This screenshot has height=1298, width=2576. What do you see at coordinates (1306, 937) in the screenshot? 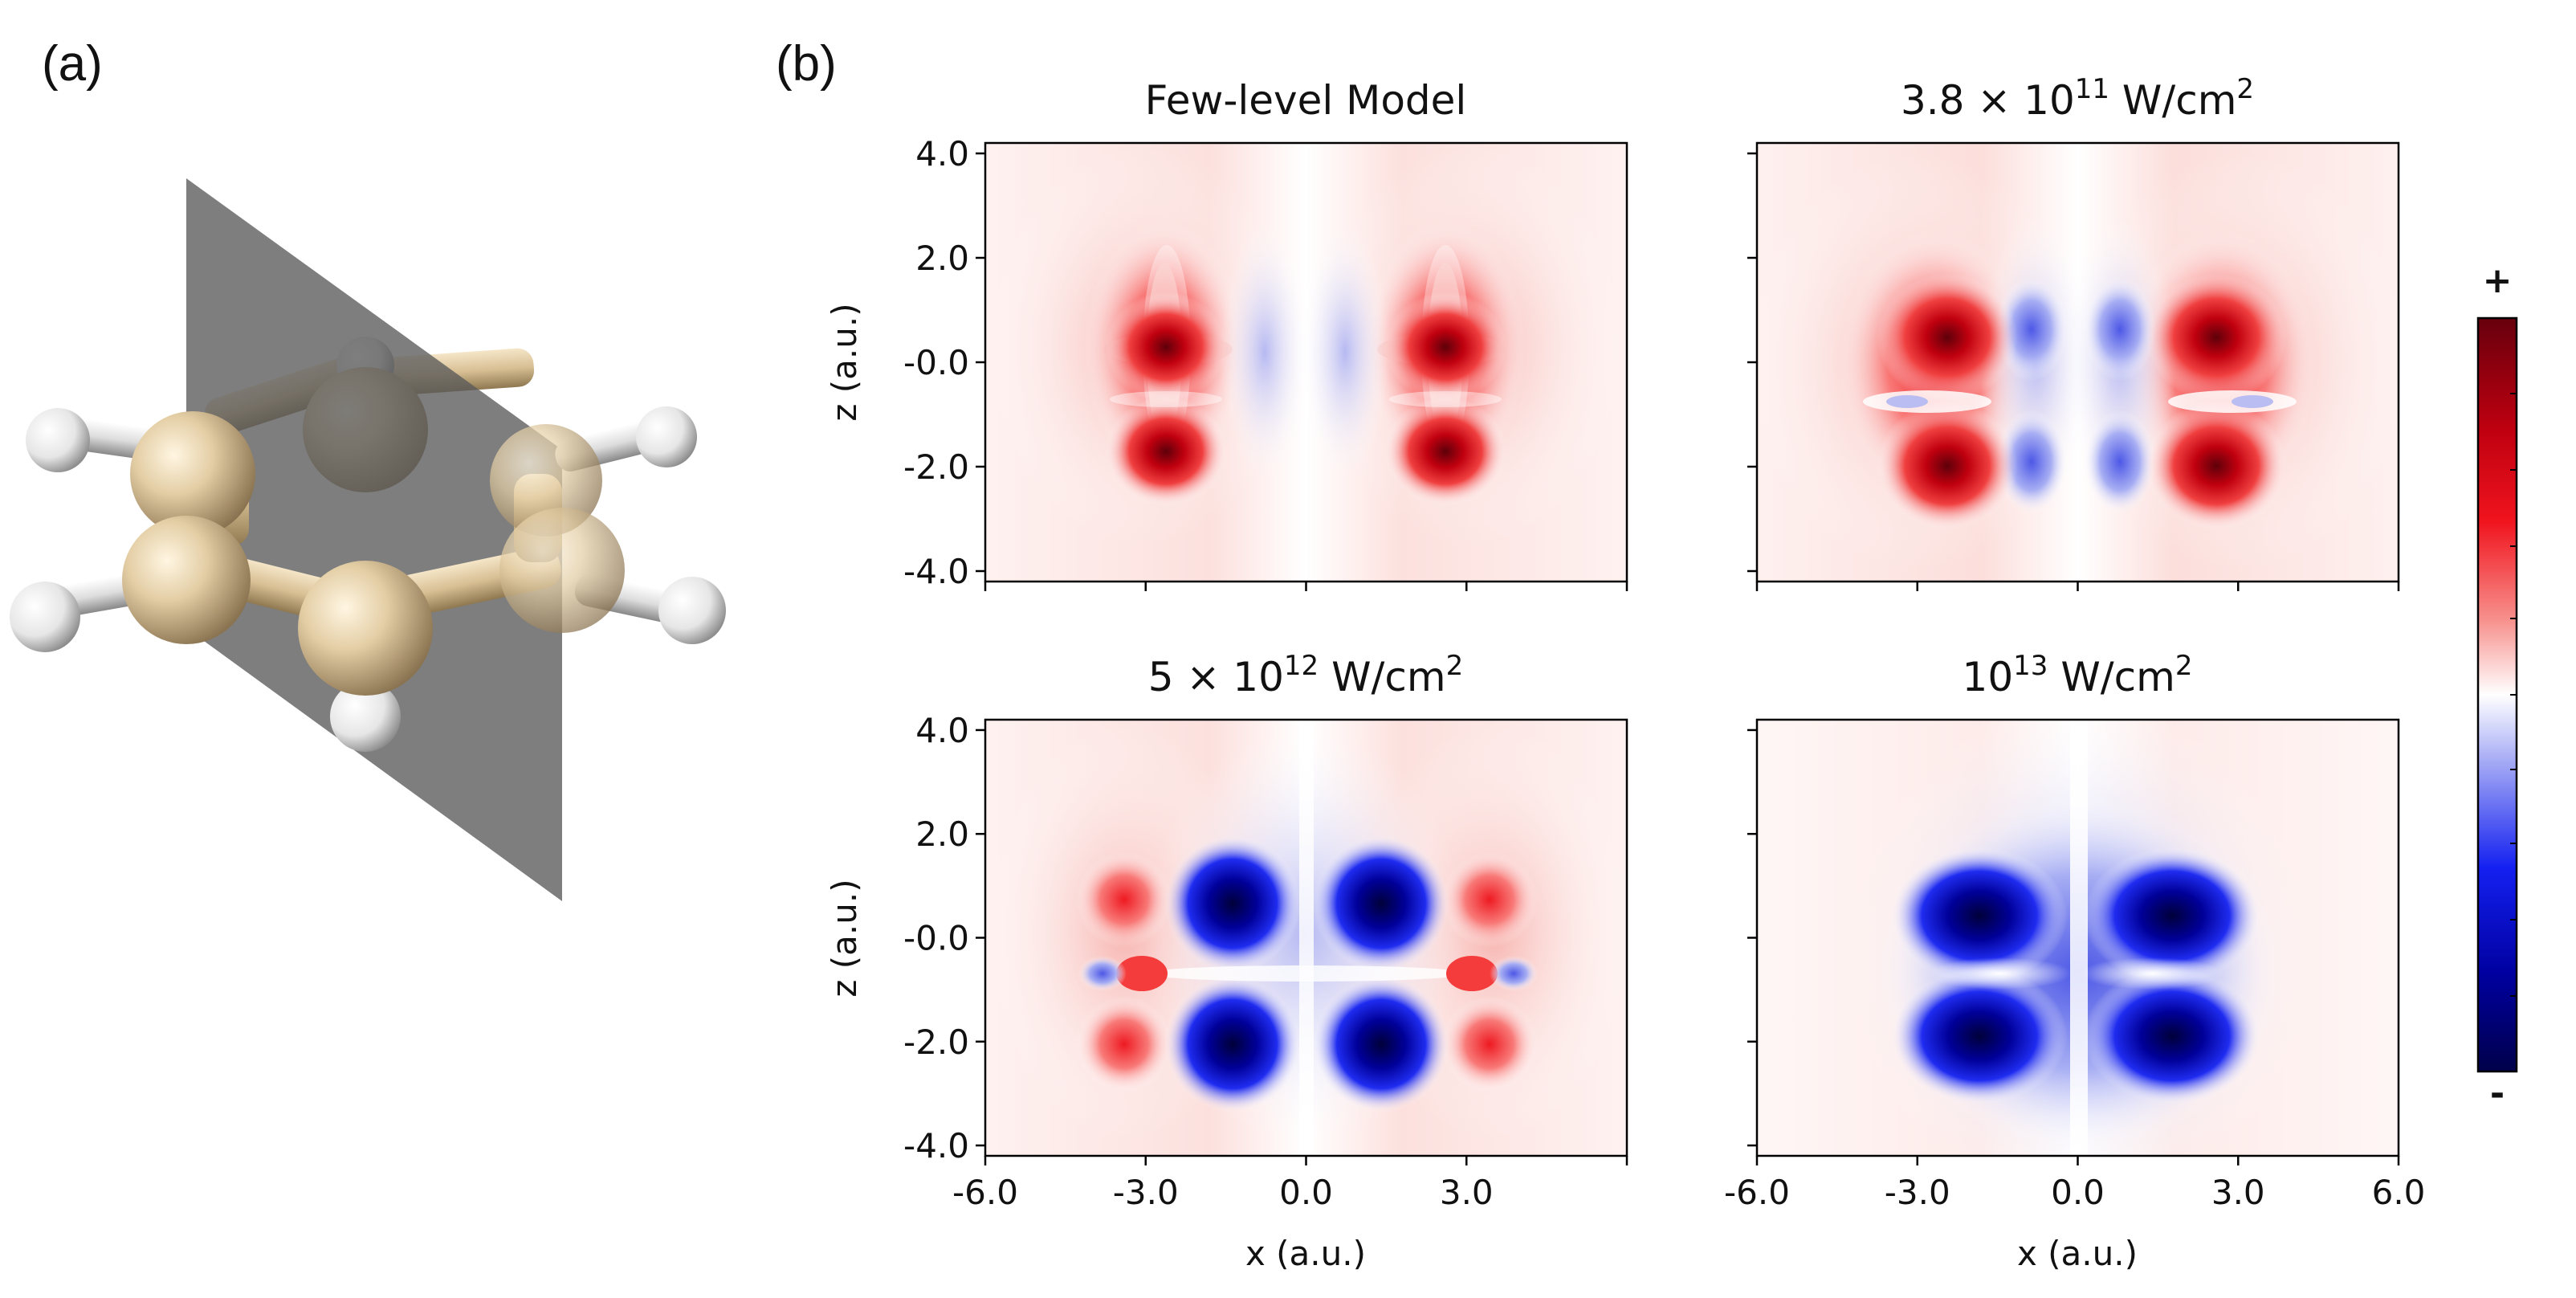
I see `heatmap-5e12` at bounding box center [1306, 937].